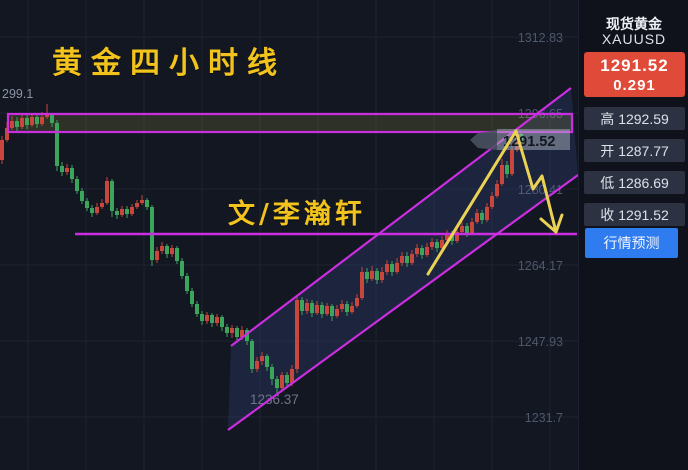 The image size is (688, 470). I want to click on stat-high: 高 1292.59, so click(634, 118).